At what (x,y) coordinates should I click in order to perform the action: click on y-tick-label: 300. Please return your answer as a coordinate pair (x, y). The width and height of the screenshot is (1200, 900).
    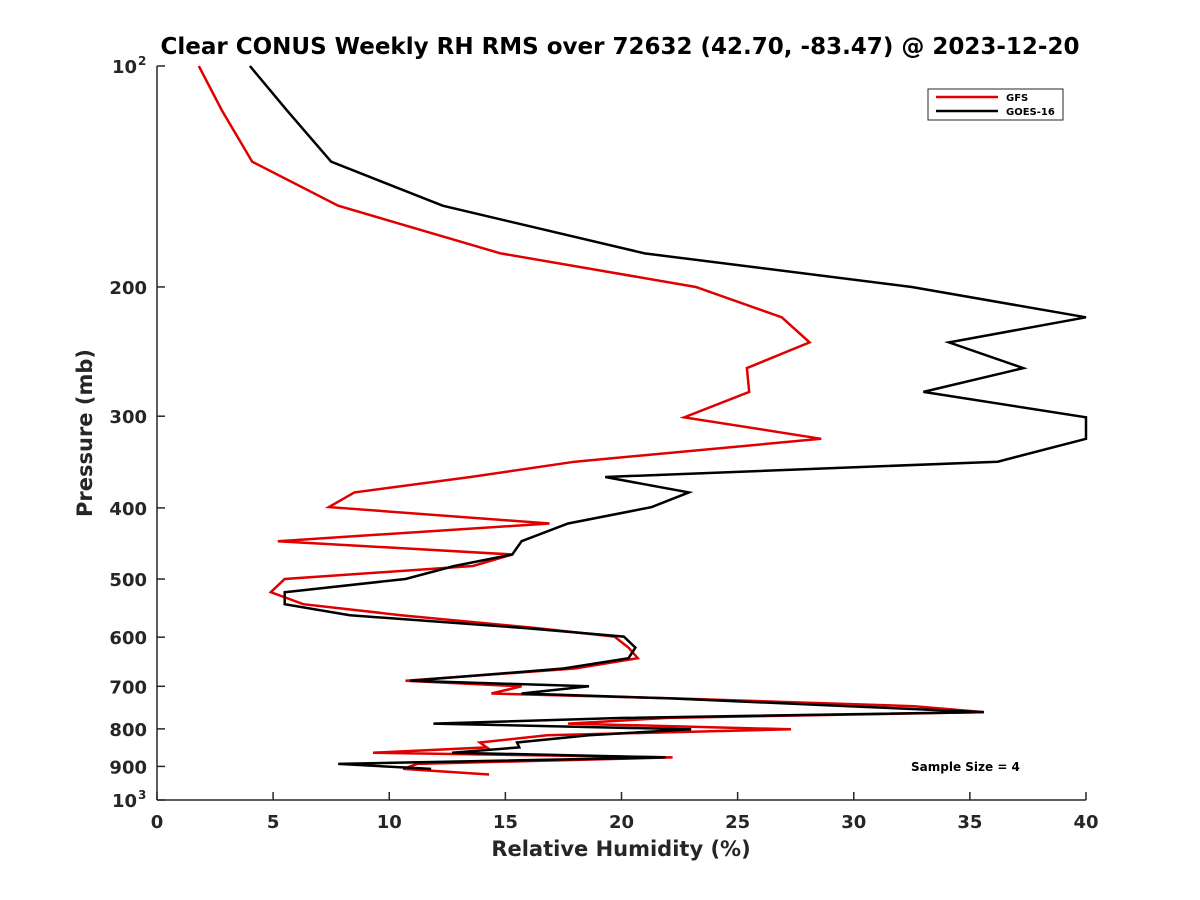
    Looking at the image, I should click on (128, 417).